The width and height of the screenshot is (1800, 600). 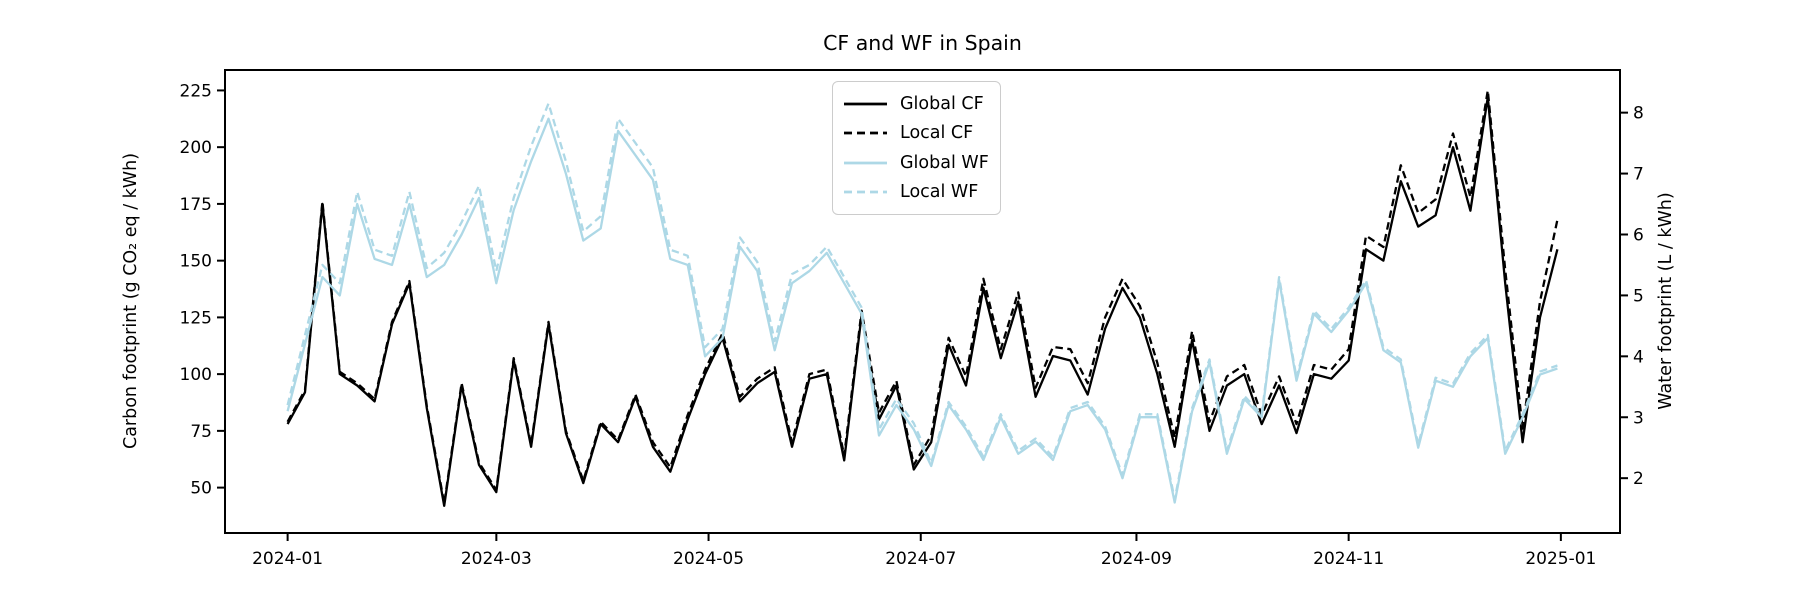 What do you see at coordinates (201, 432) in the screenshot?
I see `y-left-tick-label: 75` at bounding box center [201, 432].